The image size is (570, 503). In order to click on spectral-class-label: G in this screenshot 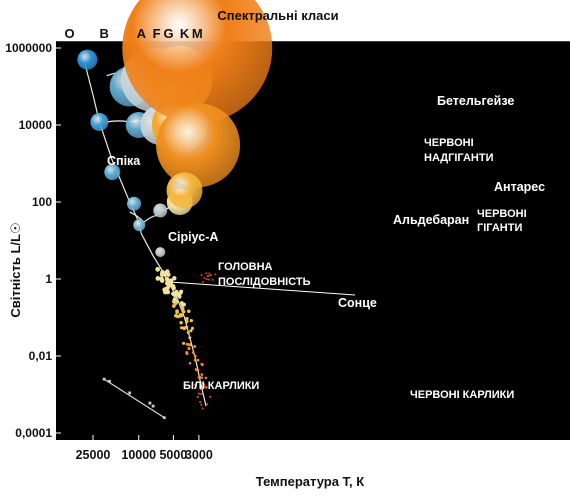, I will do `click(169, 33)`.